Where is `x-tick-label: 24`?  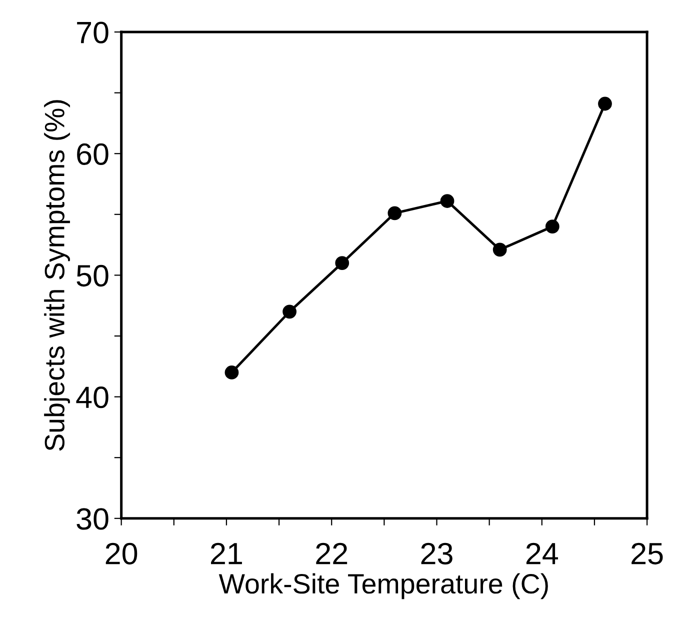 x-tick-label: 24 is located at coordinates (542, 553).